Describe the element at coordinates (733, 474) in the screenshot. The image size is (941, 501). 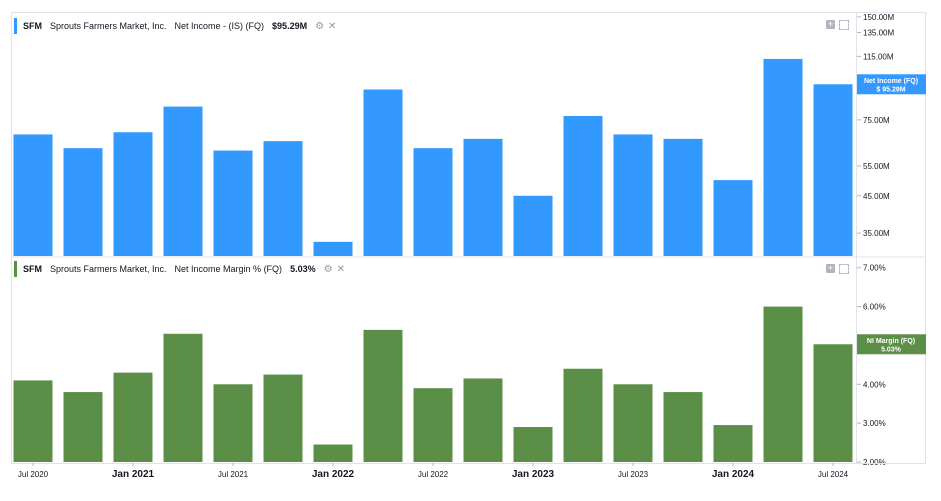
I see `x-tick-label: Jan 2024` at that location.